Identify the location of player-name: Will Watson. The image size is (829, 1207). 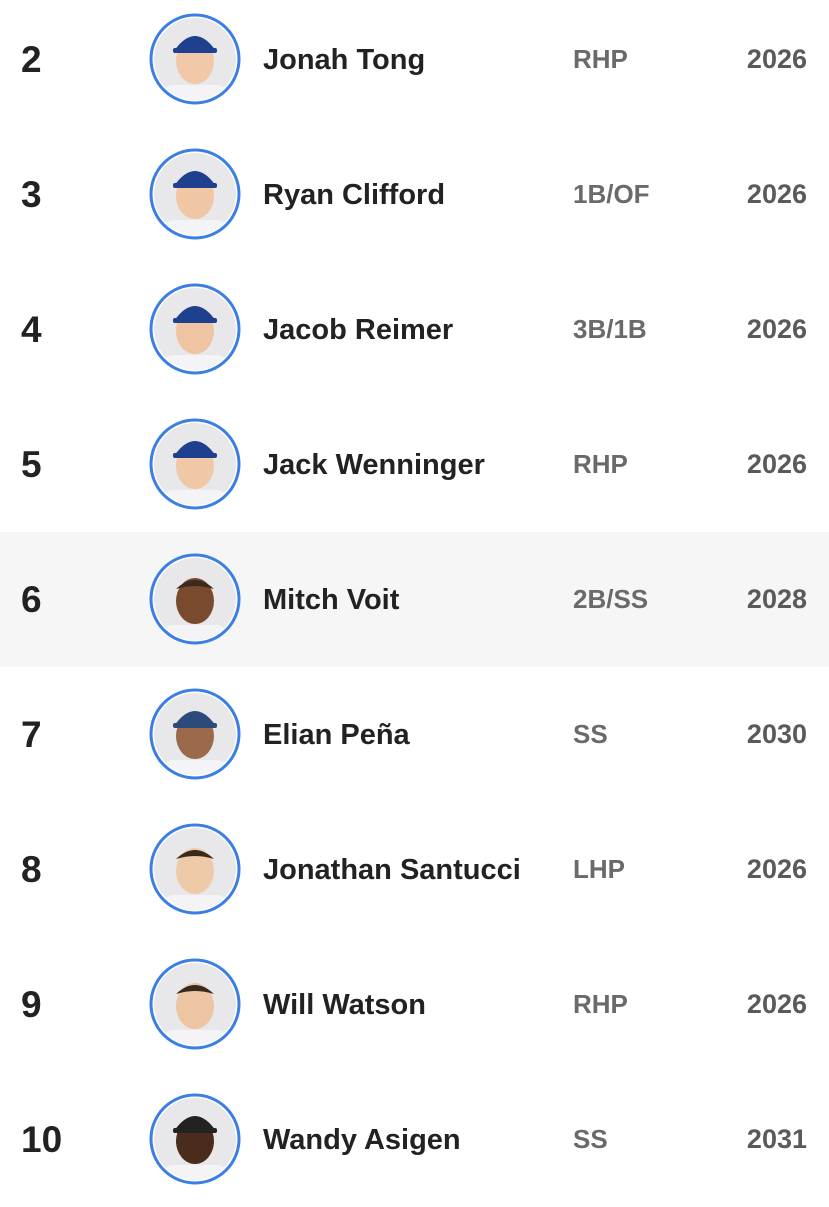
(344, 1004).